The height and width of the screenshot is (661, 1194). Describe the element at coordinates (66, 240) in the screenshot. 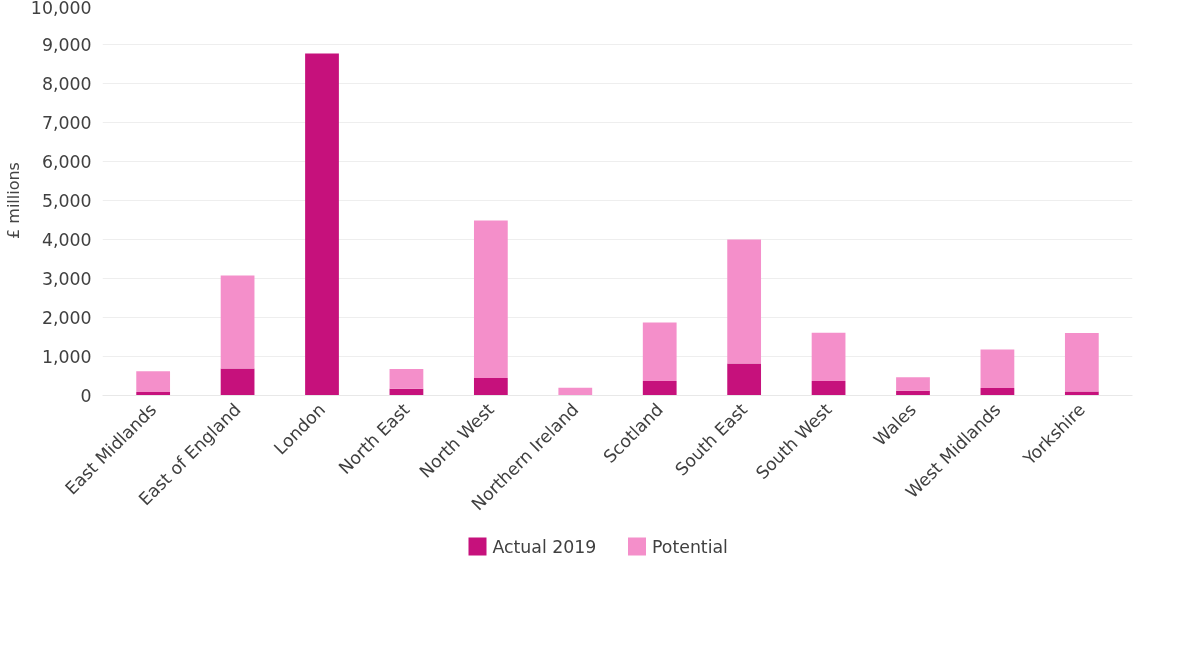

I see `y-tick-label: 4,000` at that location.